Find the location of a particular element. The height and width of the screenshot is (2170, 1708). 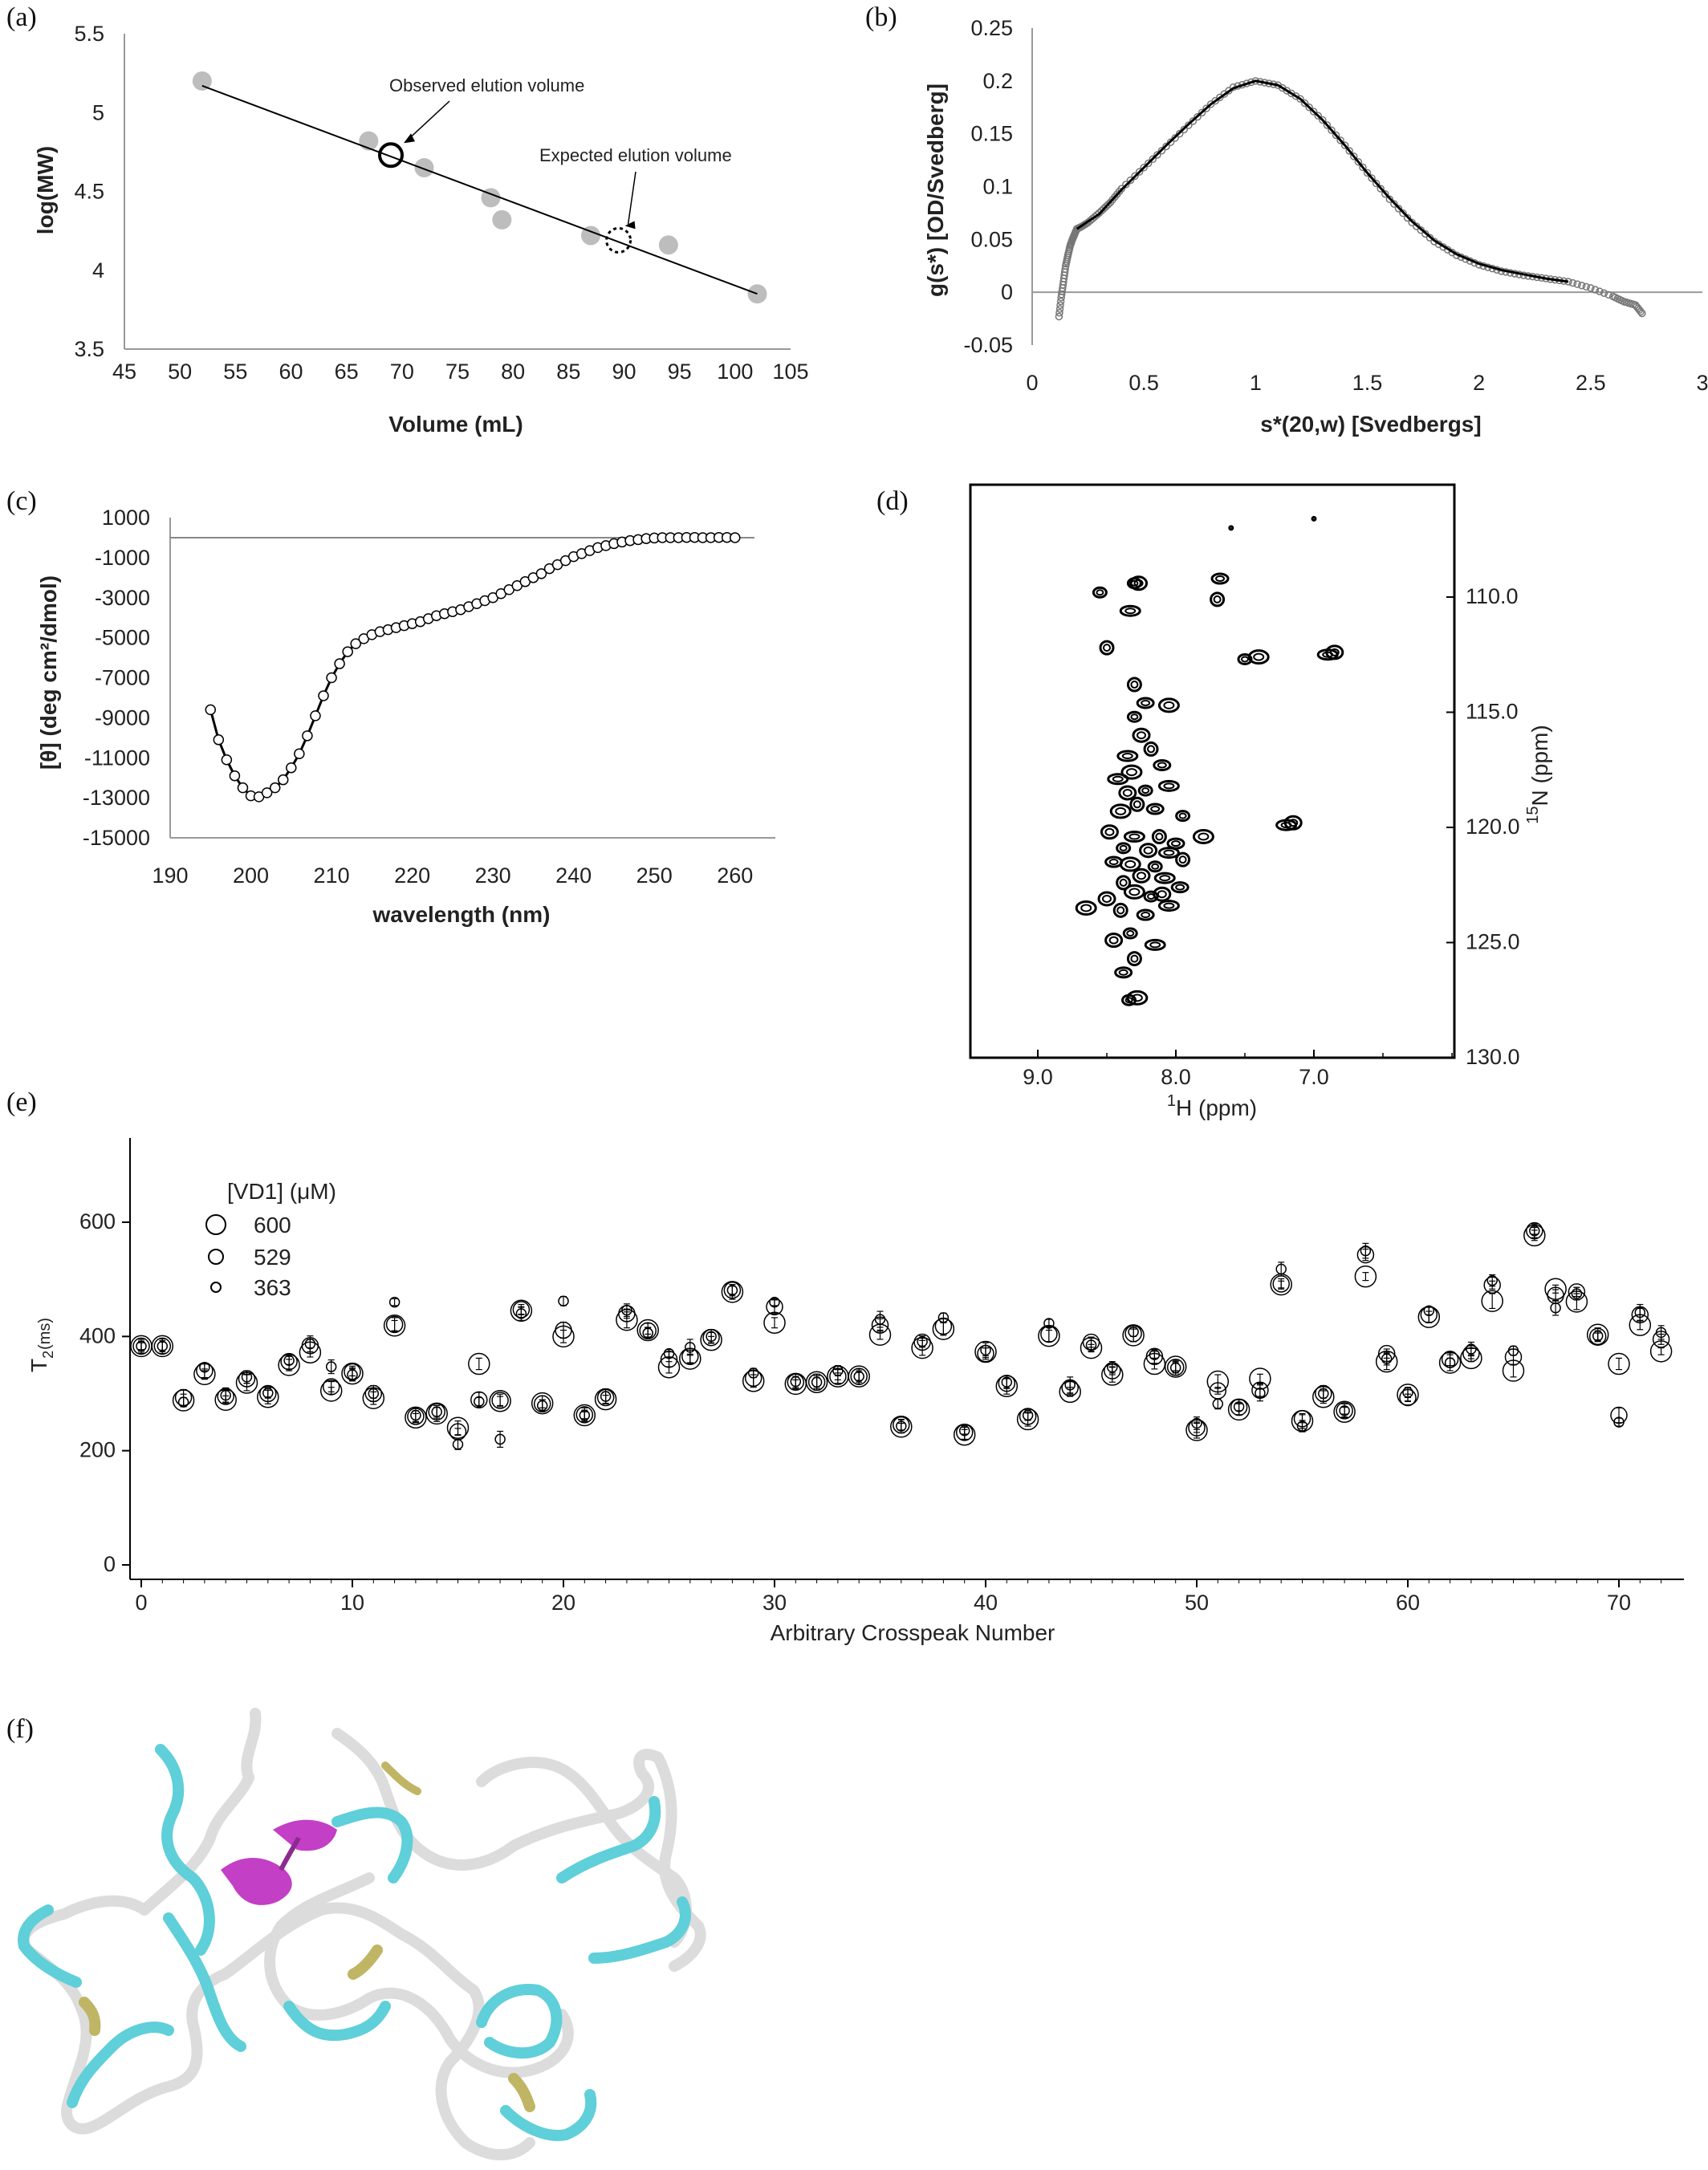

e-y-tick-label: 600 is located at coordinates (98, 1221).